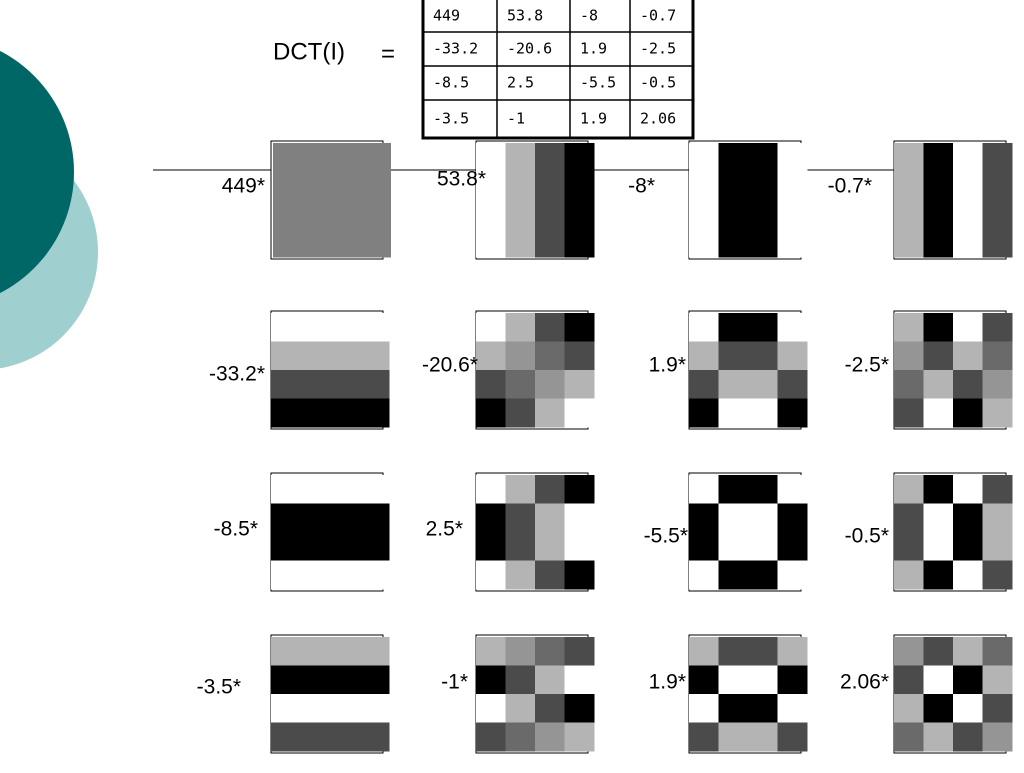  What do you see at coordinates (451, 119) in the screenshot?
I see `table-cell: -3.5` at bounding box center [451, 119].